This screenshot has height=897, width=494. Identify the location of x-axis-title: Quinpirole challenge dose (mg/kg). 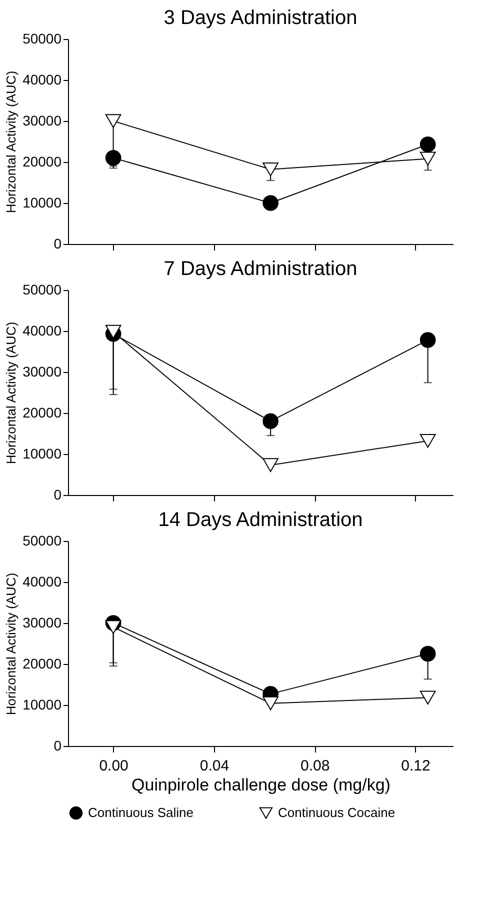
(261, 785).